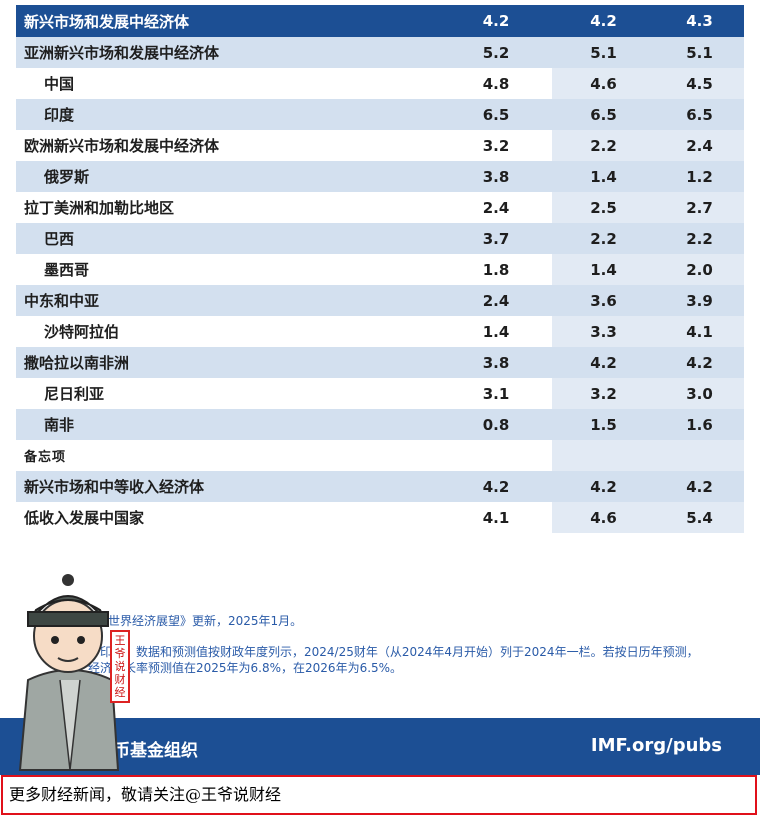  What do you see at coordinates (122, 53) in the screenshot?
I see `row-label: 亚洲新兴市场和发展中经济体` at bounding box center [122, 53].